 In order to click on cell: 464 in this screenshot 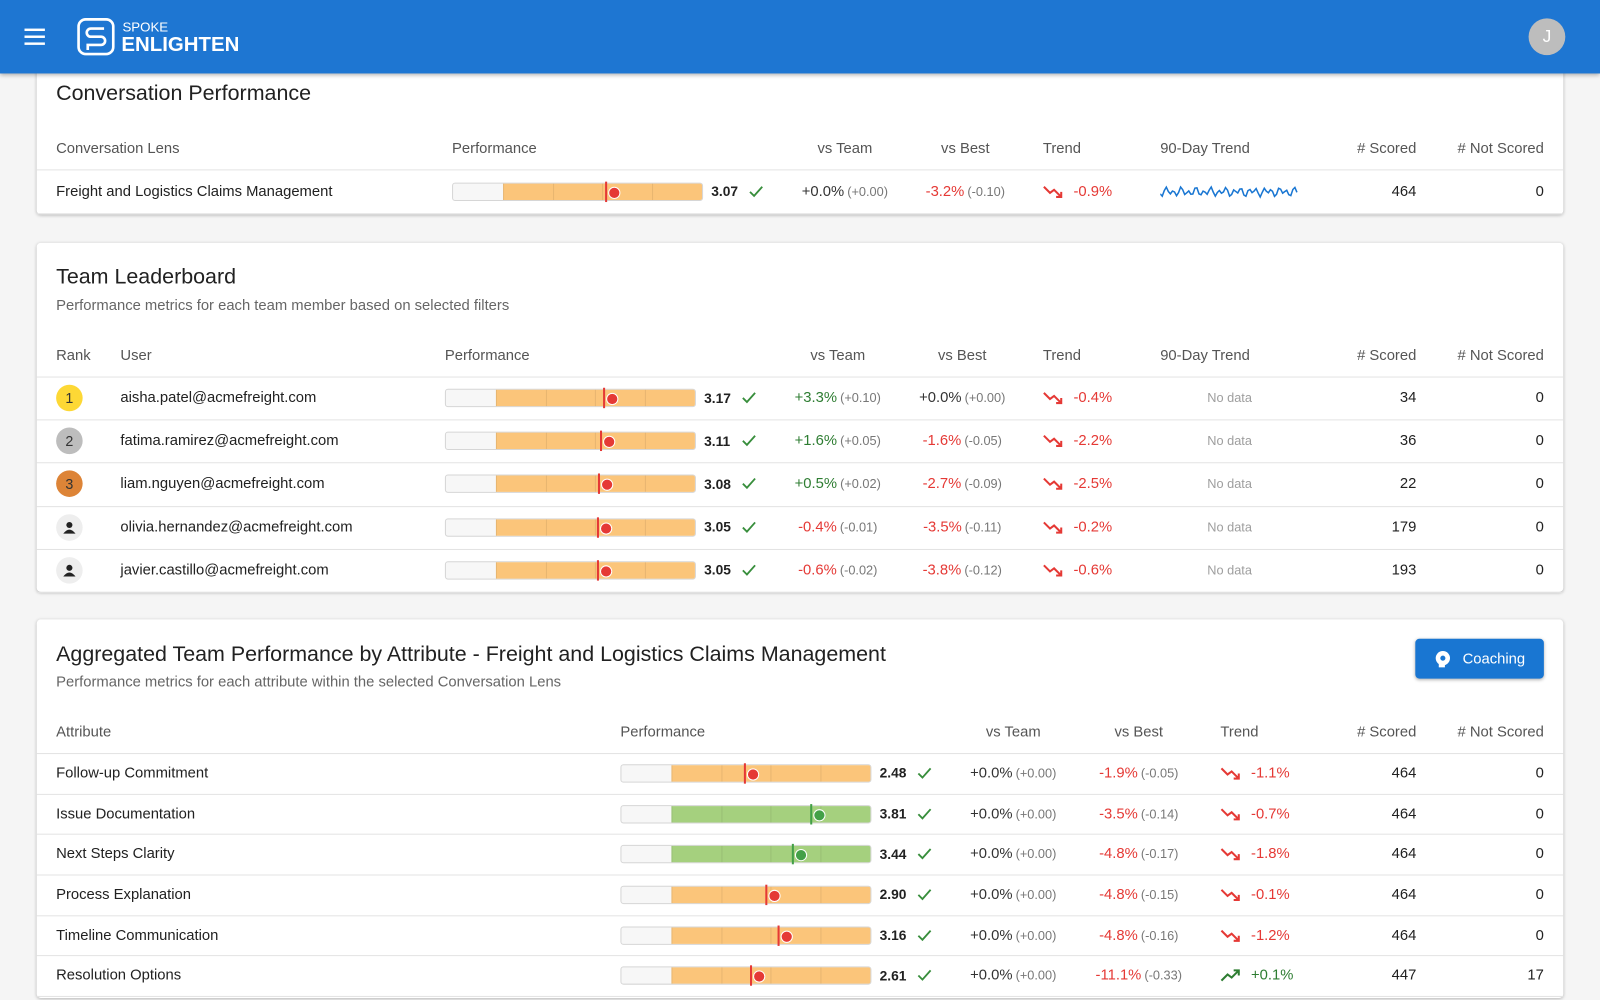, I will do `click(1365, 895)`.